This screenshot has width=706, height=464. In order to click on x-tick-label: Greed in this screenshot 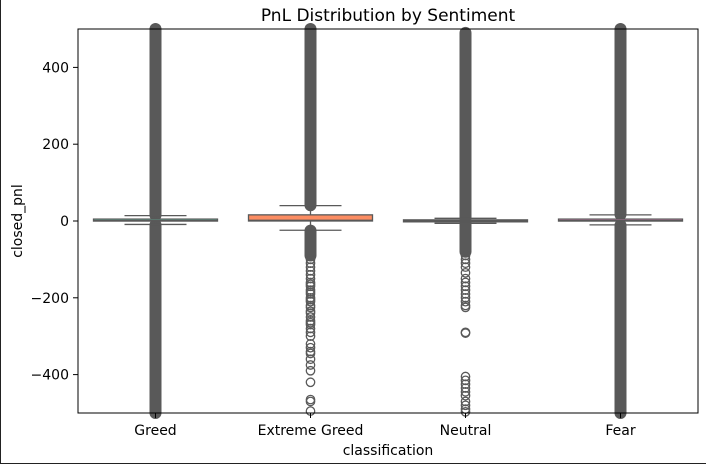, I will do `click(155, 431)`.